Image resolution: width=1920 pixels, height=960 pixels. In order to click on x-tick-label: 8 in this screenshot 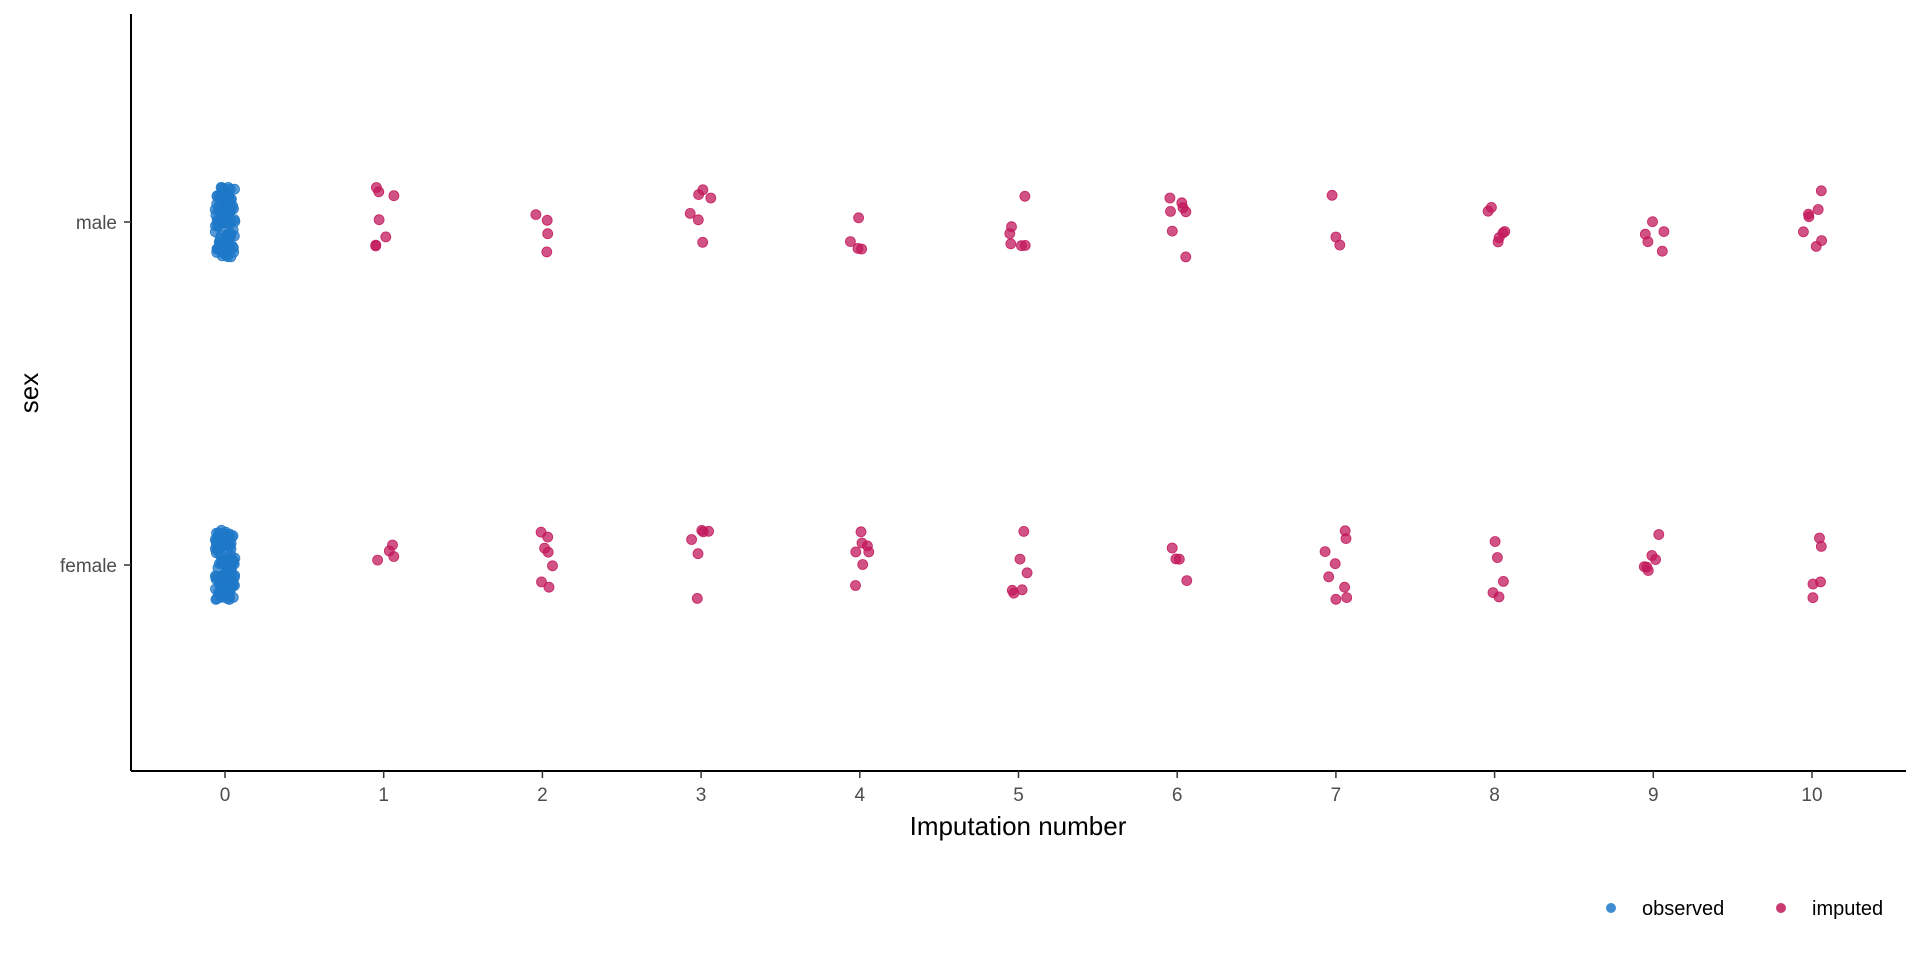, I will do `click(1494, 795)`.